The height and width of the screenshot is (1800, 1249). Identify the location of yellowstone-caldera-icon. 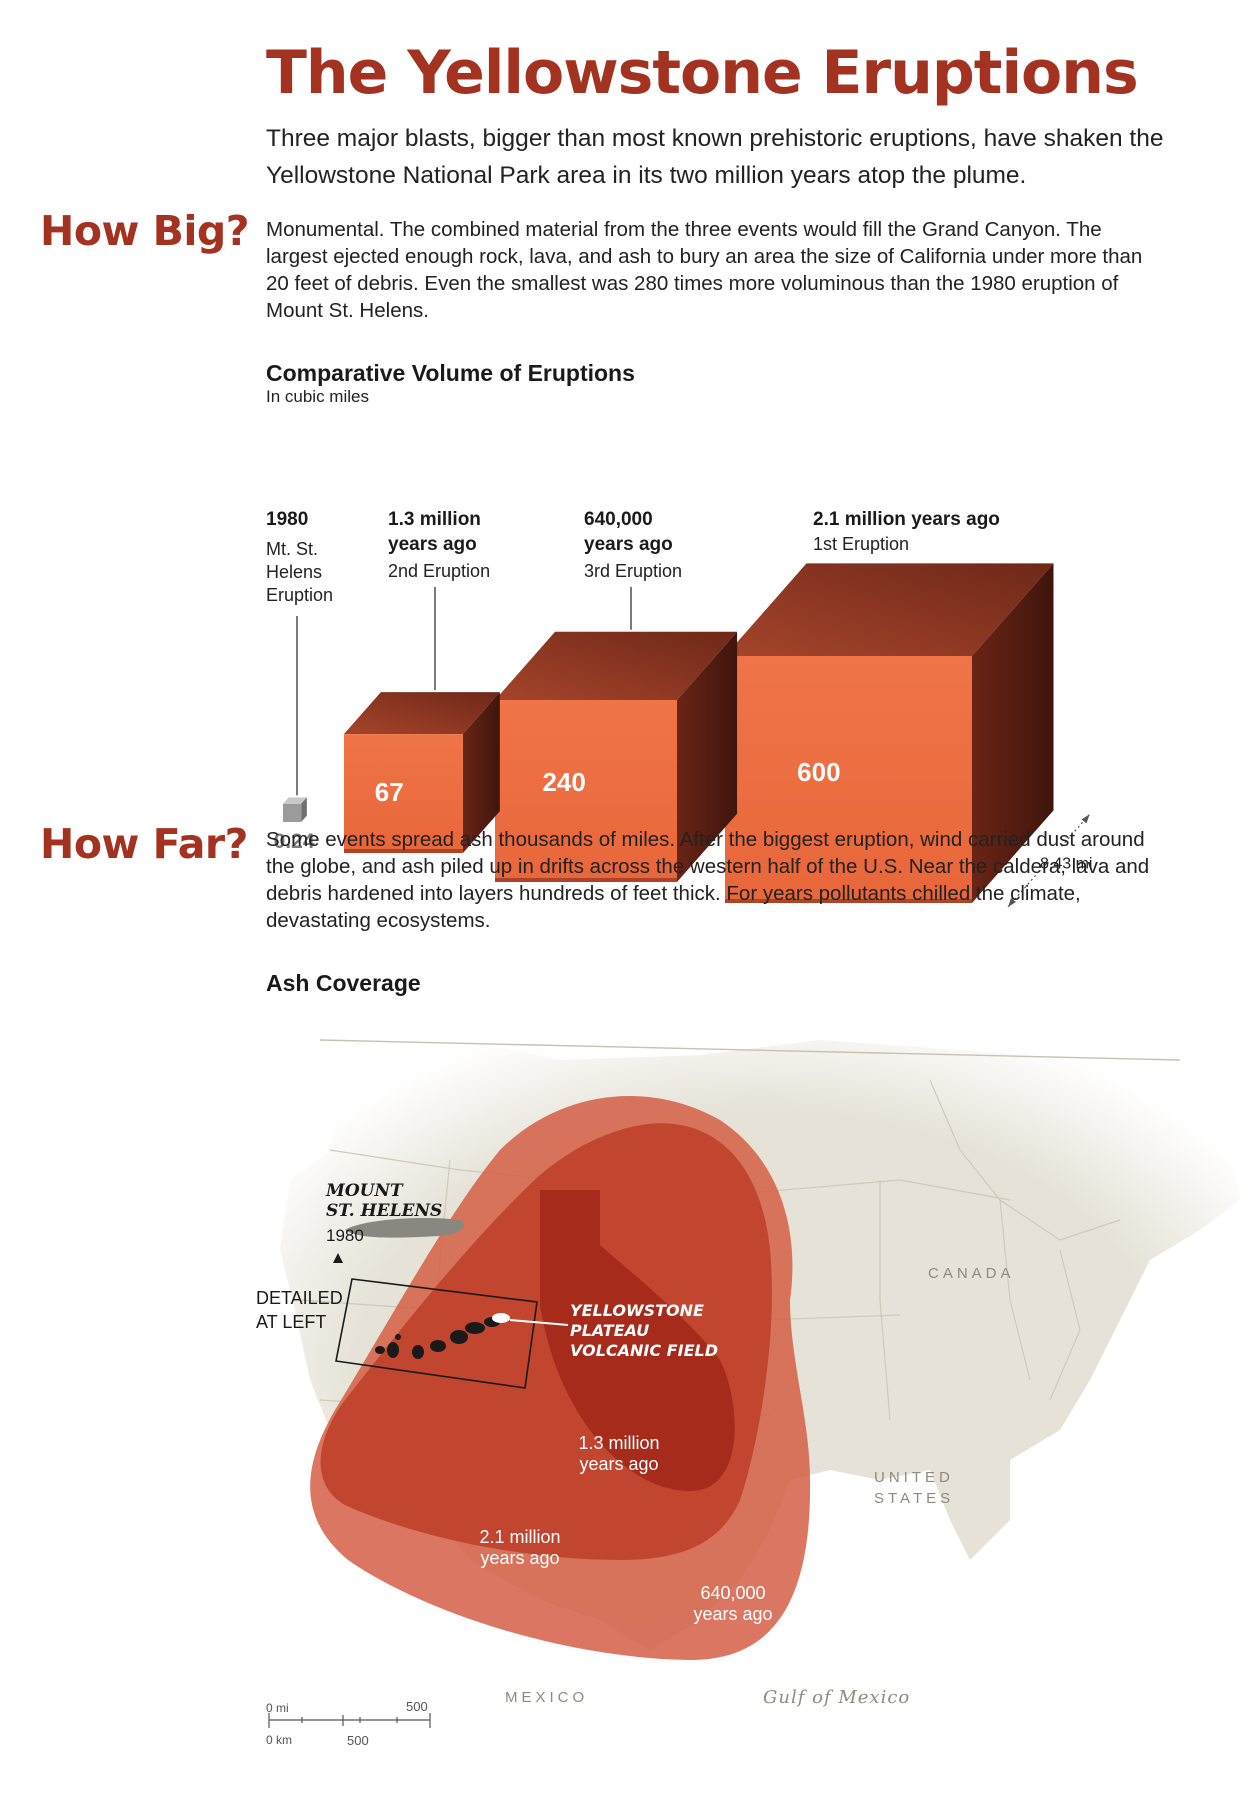
(501, 1318).